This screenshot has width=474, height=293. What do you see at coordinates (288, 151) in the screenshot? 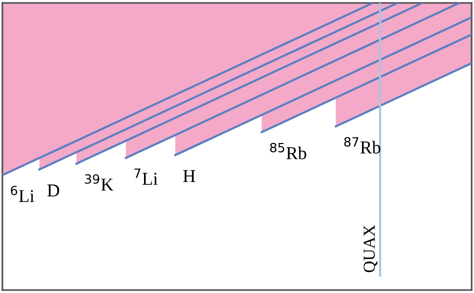
I see `series-label: $^{85}$Rb` at bounding box center [288, 151].